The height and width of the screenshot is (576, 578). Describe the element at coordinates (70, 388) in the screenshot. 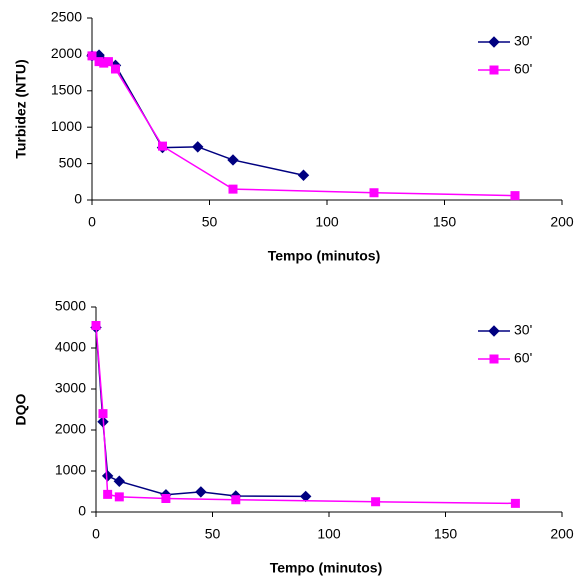

I see `y-tick-label: 3000` at that location.